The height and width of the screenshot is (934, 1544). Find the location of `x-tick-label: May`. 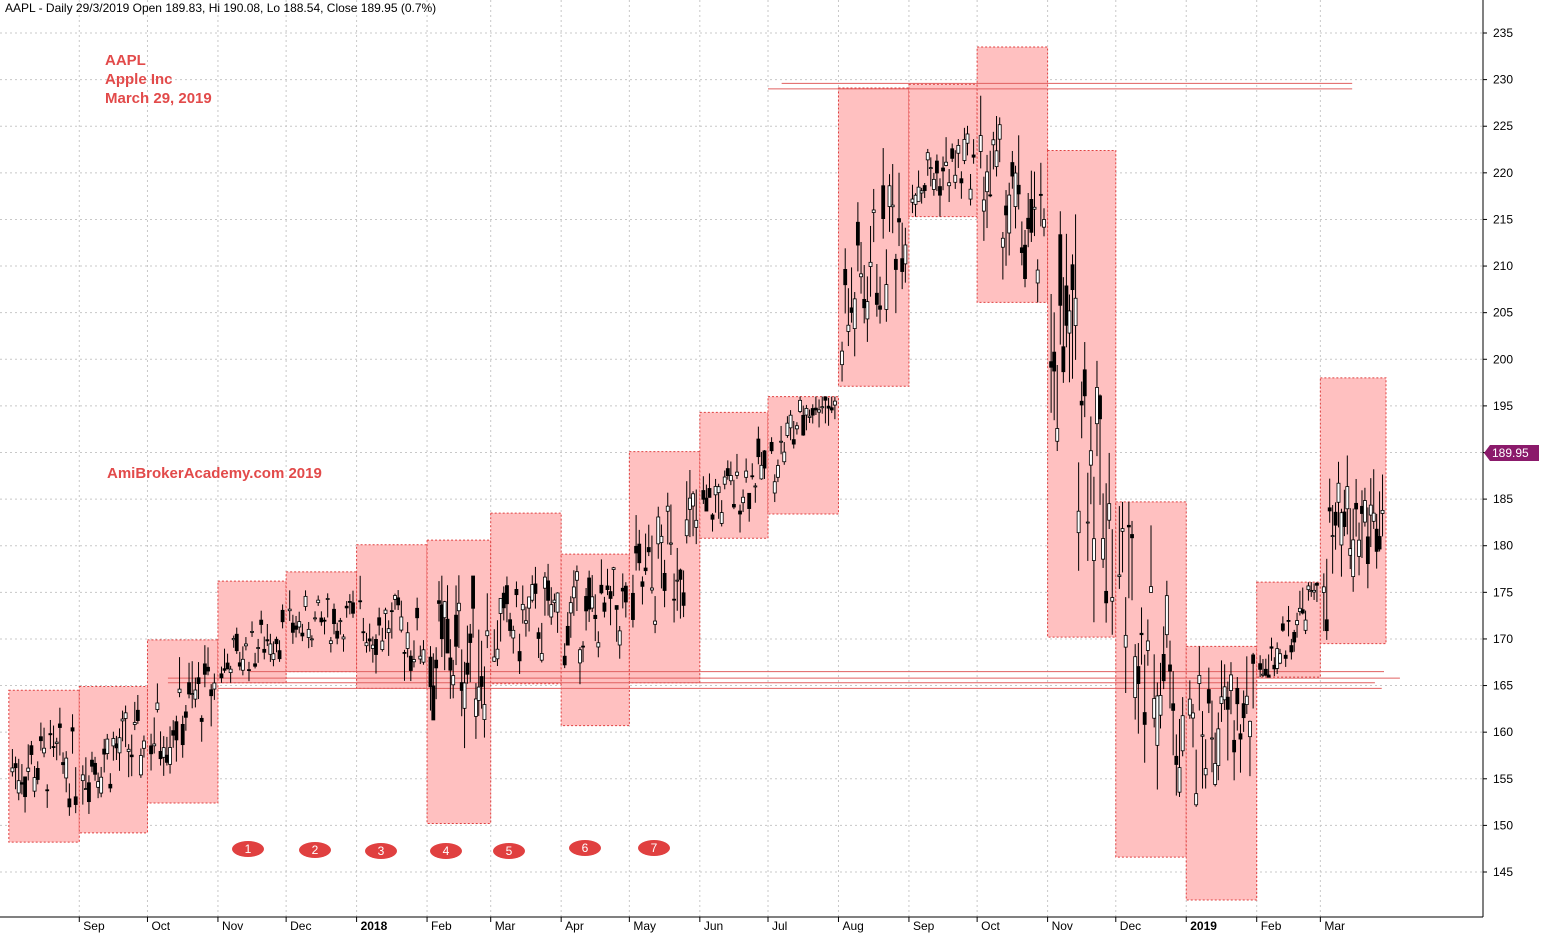

x-tick-label: May is located at coordinates (644, 926).